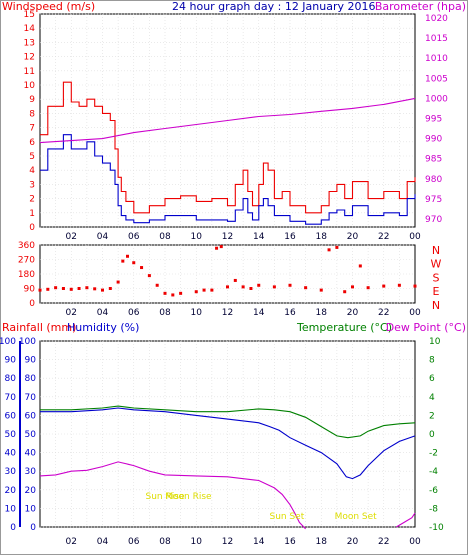  What do you see at coordinates (383, 313) in the screenshot?
I see `direction-panel-x-tick-label: 22` at bounding box center [383, 313].